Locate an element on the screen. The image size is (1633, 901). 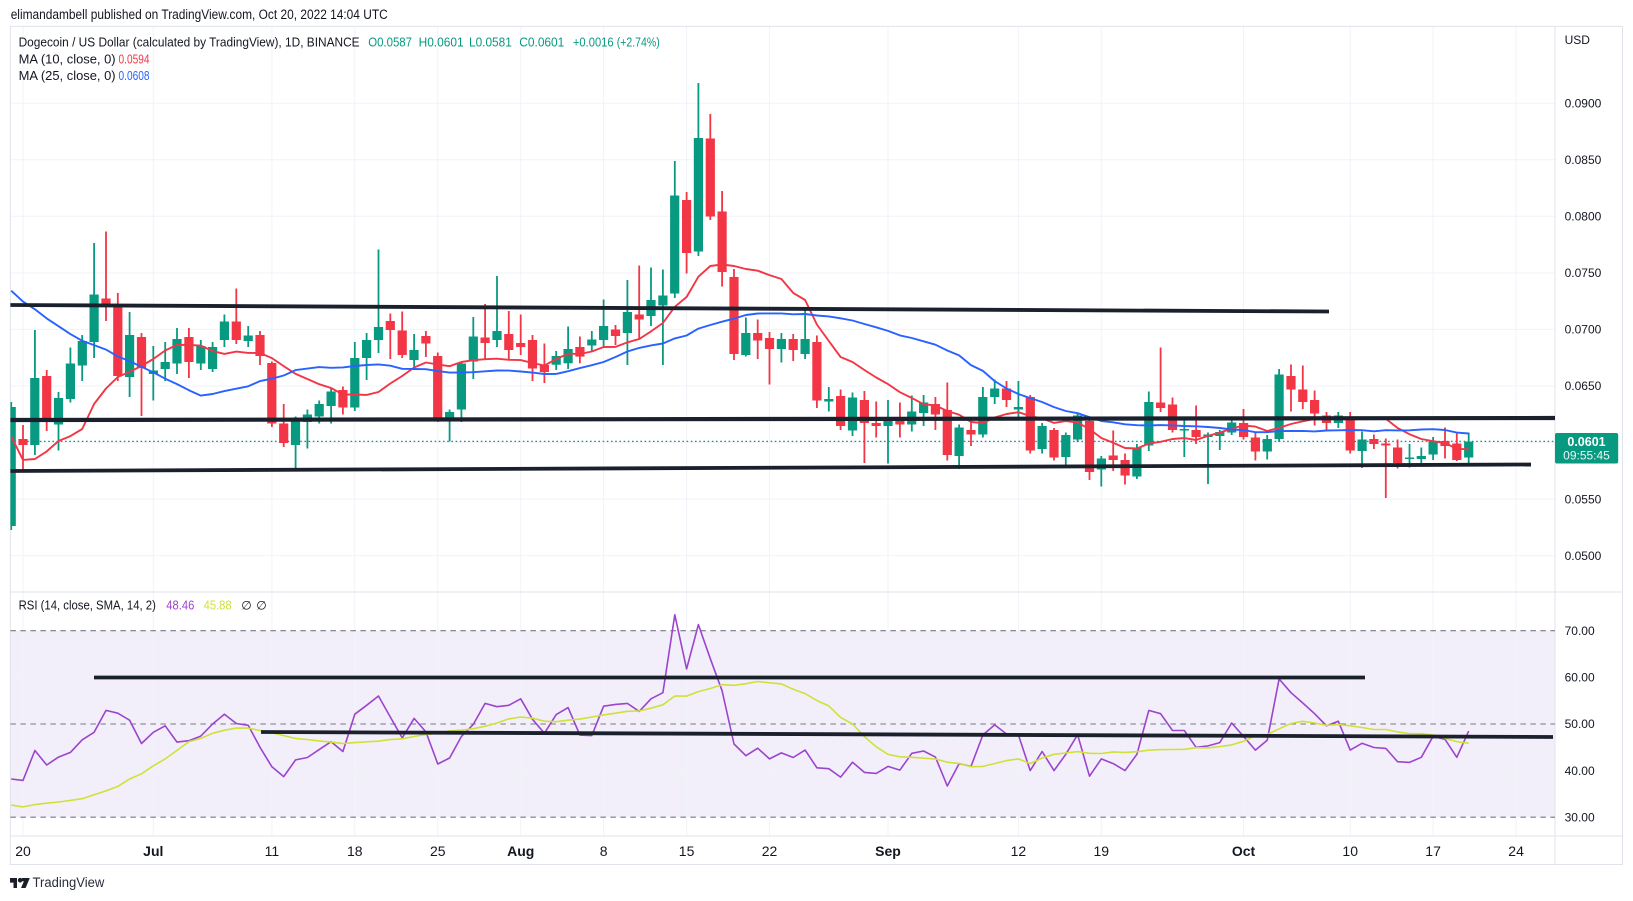
svg-text: TradingView is located at coordinates (69, 882).